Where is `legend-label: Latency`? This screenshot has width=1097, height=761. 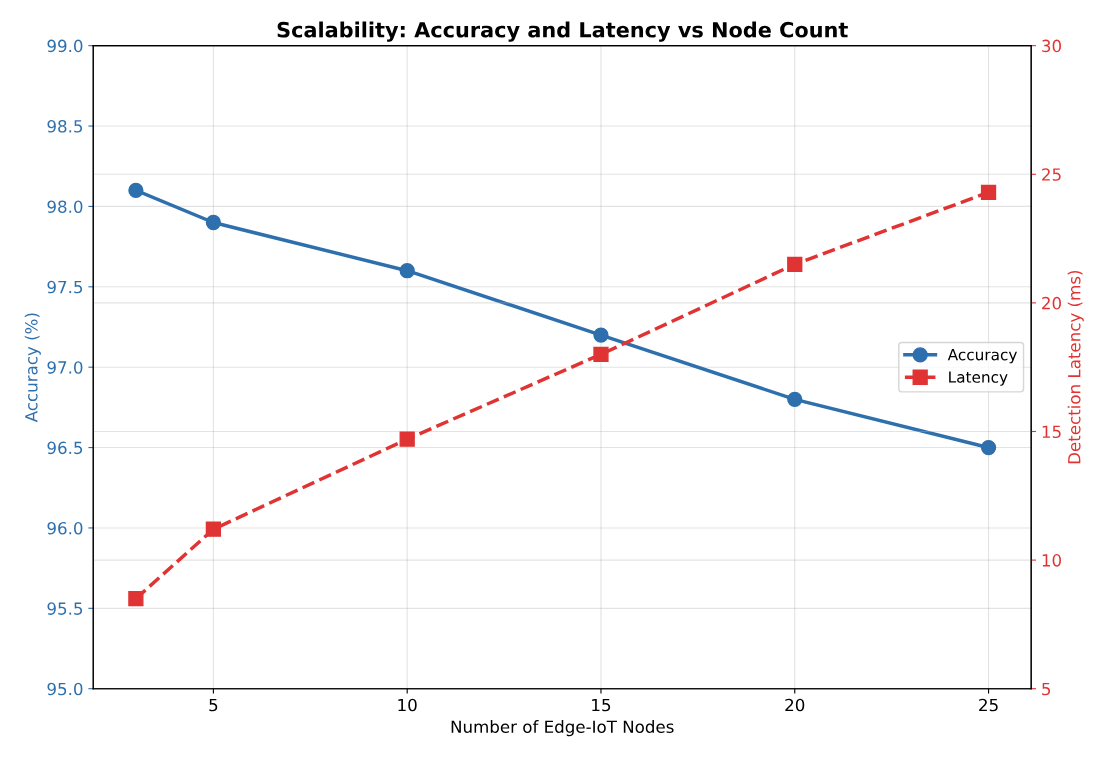 legend-label: Latency is located at coordinates (978, 378).